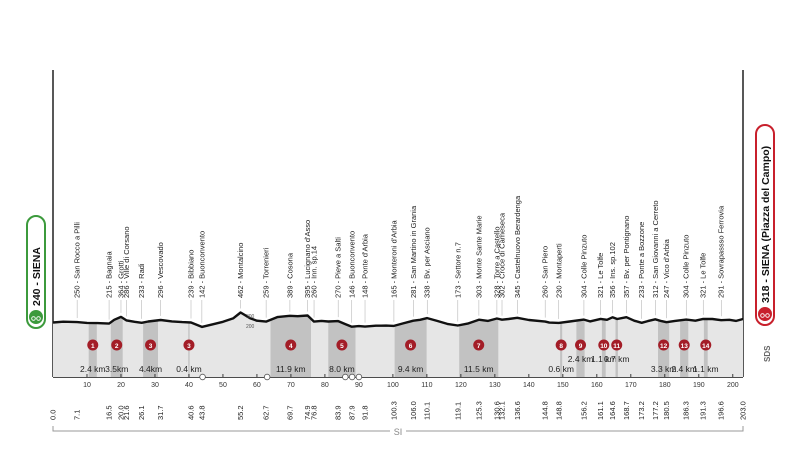 The width and height of the screenshot is (800, 462). What do you see at coordinates (479, 369) in the screenshot?
I see `sector-length: 11.5 km` at bounding box center [479, 369].